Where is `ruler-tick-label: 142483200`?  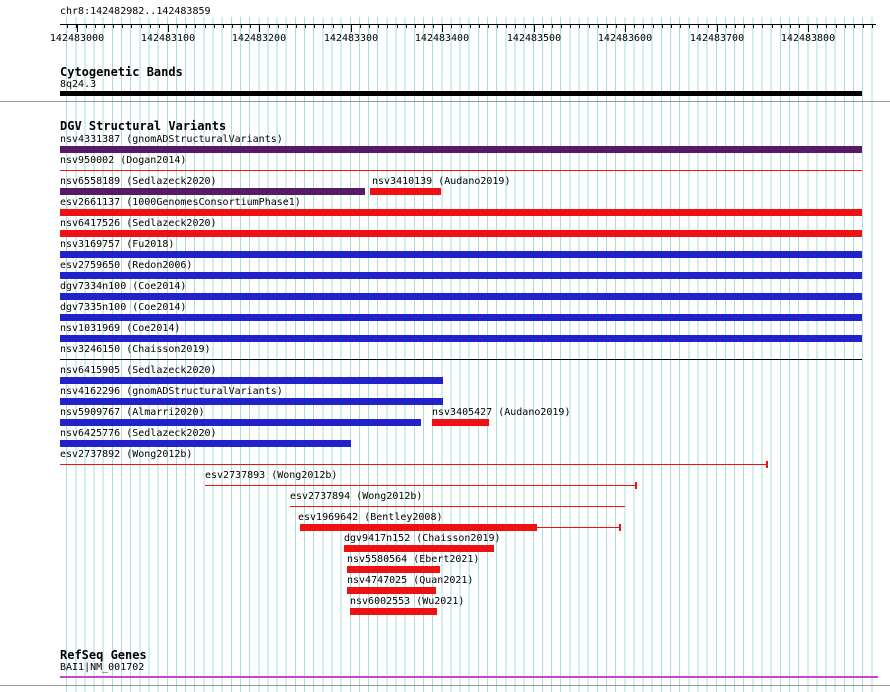 ruler-tick-label: 142483200 is located at coordinates (259, 38).